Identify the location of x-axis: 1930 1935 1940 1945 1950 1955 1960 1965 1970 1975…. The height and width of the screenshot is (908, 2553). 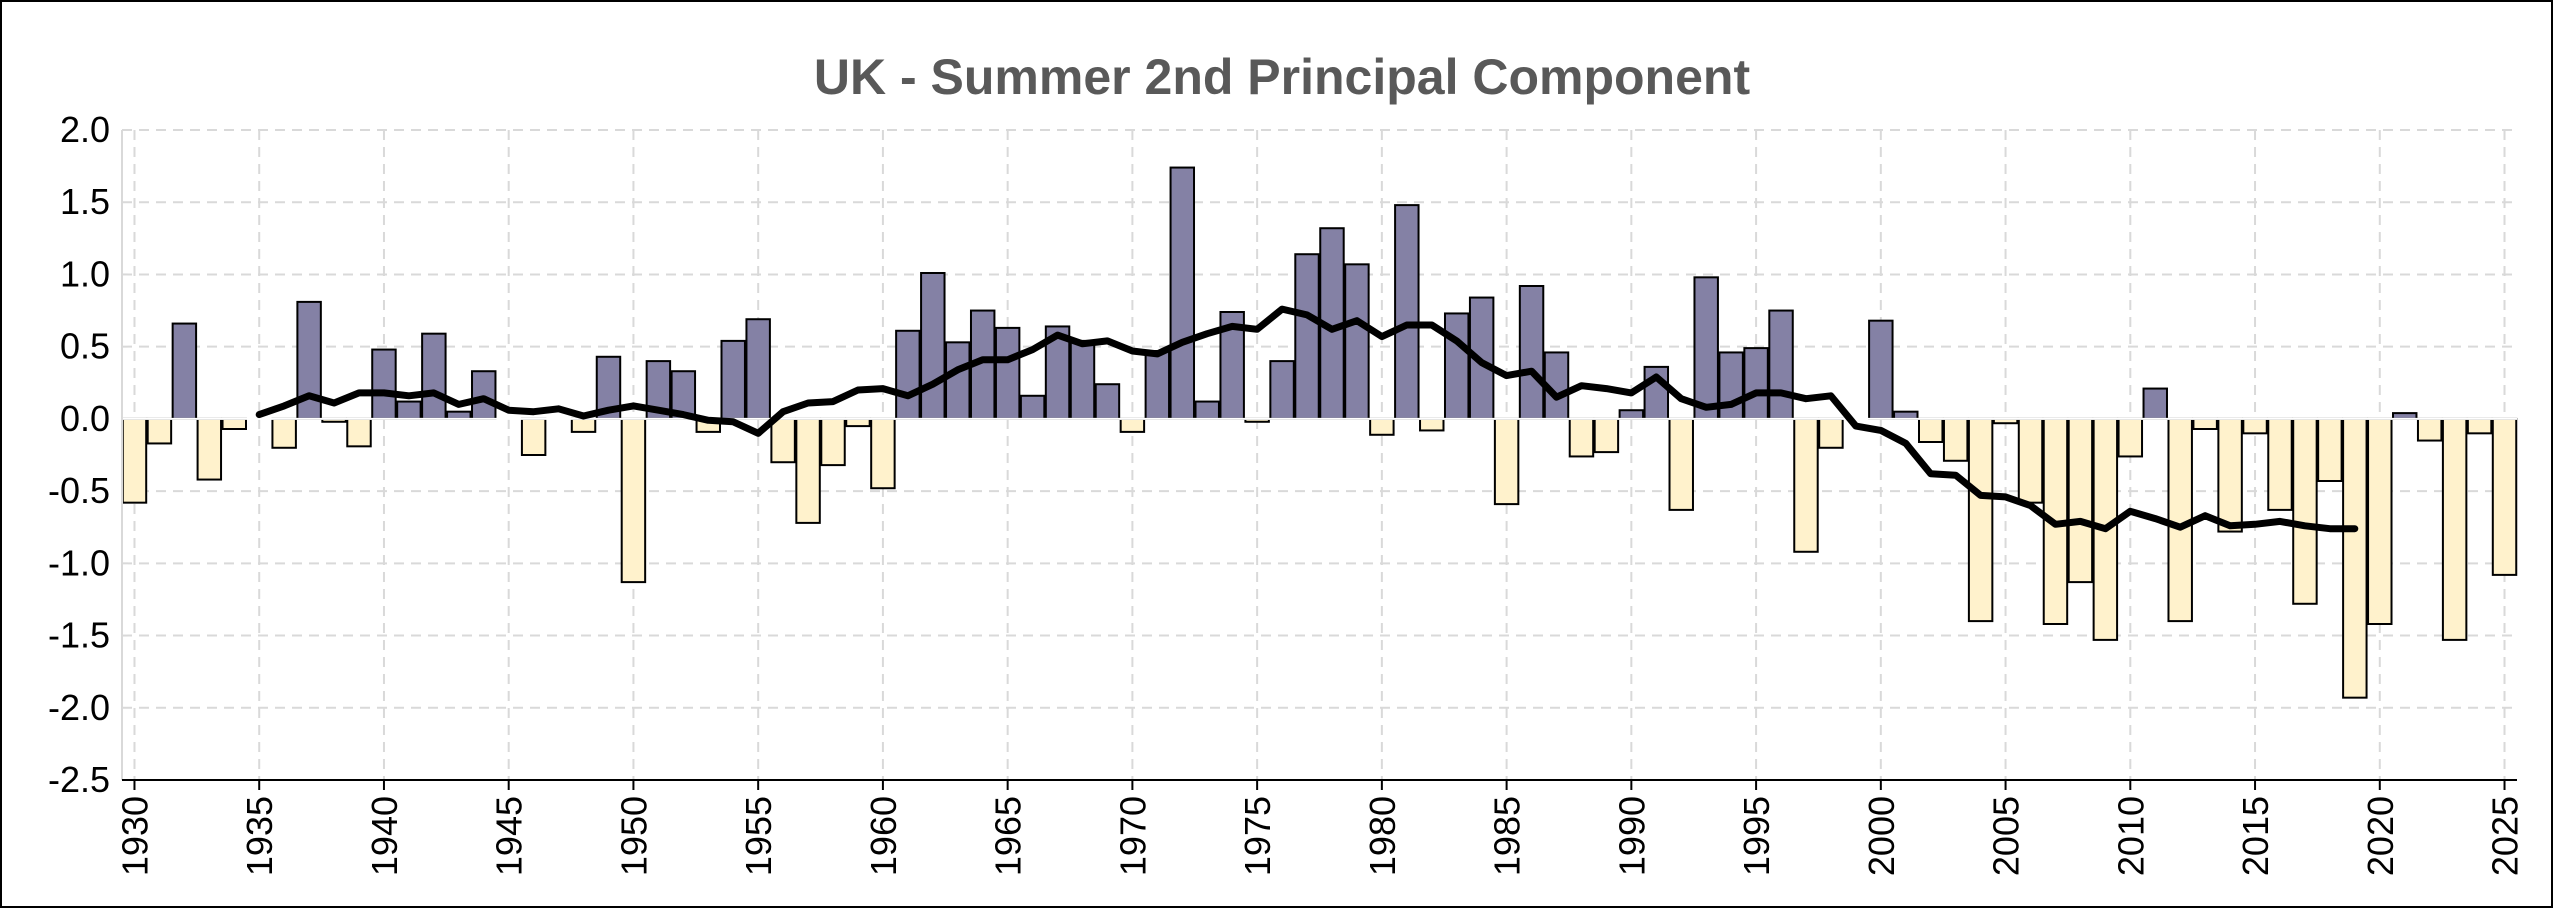
(1320, 827).